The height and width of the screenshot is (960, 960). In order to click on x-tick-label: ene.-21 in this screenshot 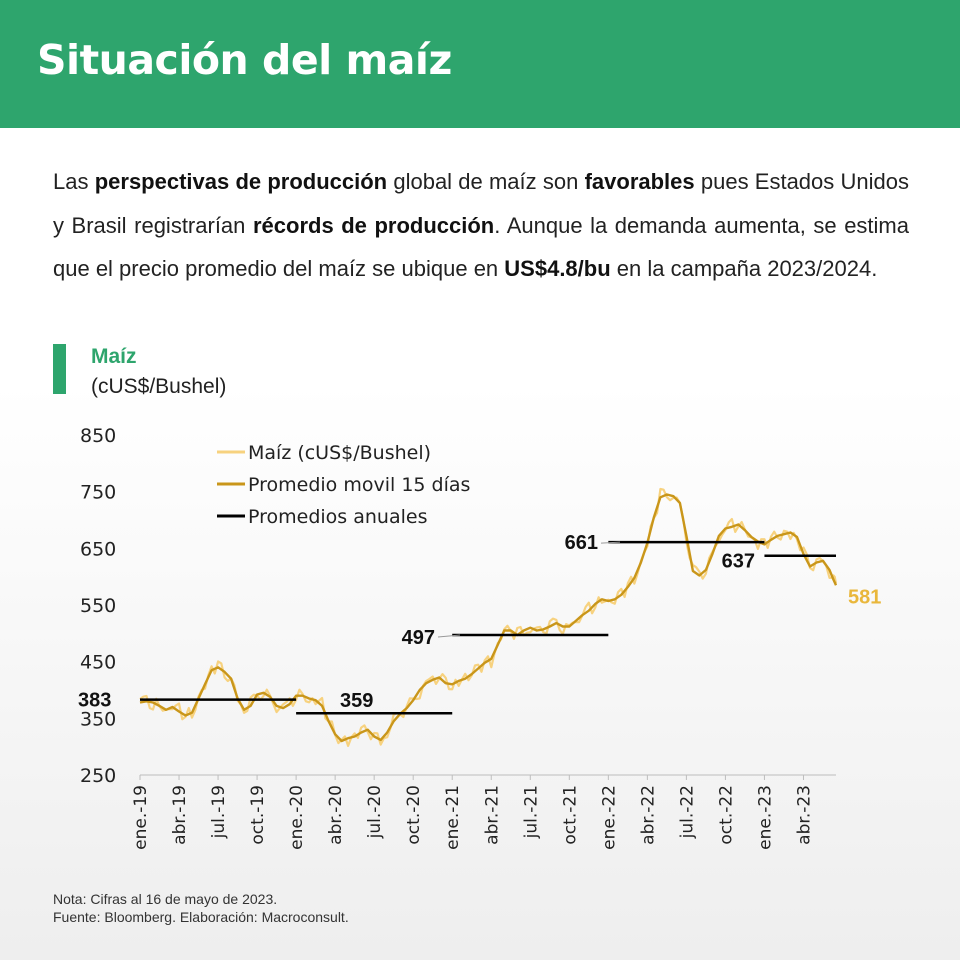, I will do `click(453, 817)`.